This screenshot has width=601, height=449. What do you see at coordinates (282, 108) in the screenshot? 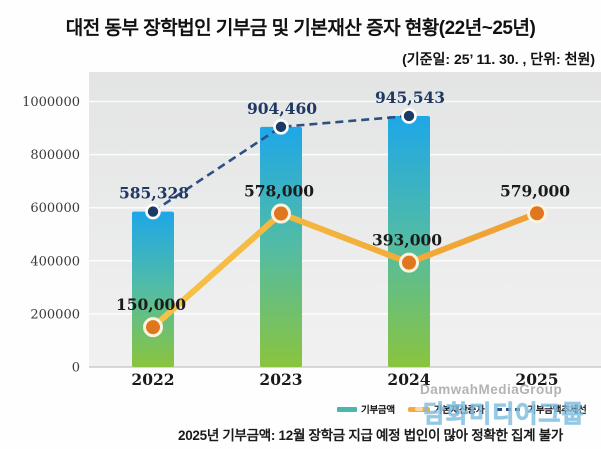
I see `donation-value-label: 904,460` at bounding box center [282, 108].